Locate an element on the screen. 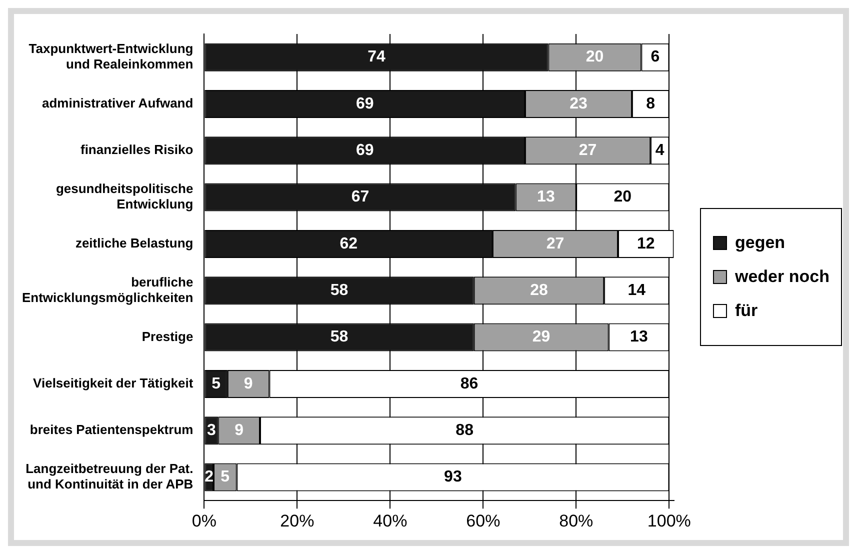 The width and height of the screenshot is (857, 554). y-tick-label: Vielseitigkeit der Tätigkeit is located at coordinates (113, 383).